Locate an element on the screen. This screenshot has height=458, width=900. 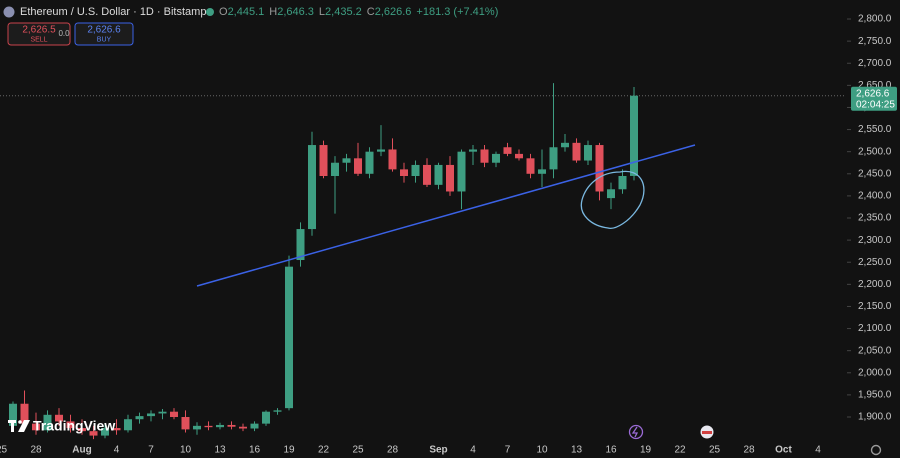
coin-icon is located at coordinates (9, 12).